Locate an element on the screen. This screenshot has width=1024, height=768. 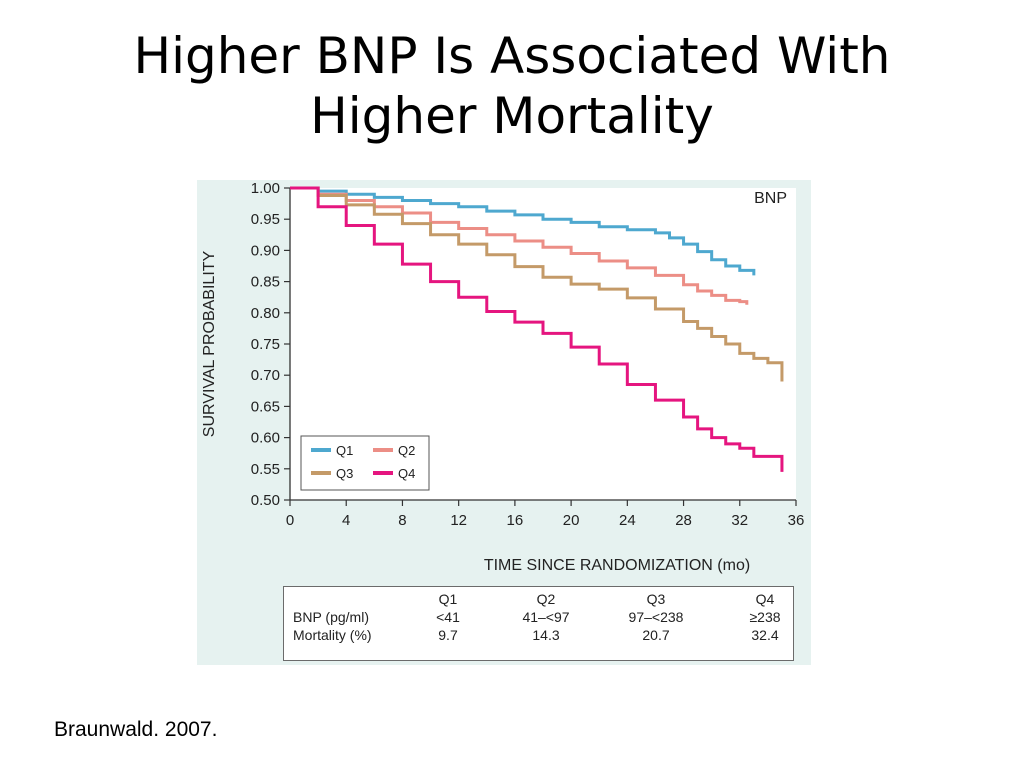
y-tick-label: 0.80 is located at coordinates (265, 313).